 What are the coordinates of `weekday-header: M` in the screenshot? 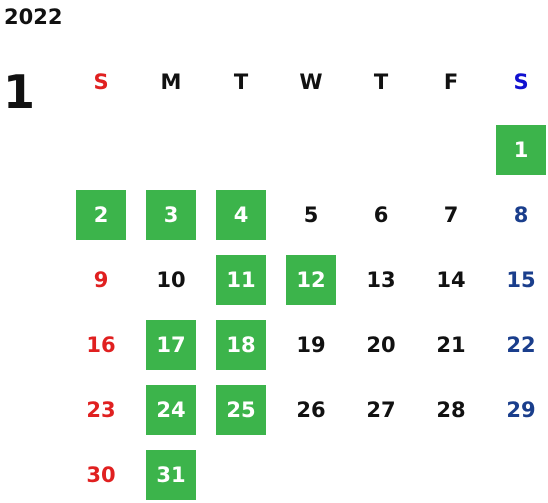 It's located at (171, 82).